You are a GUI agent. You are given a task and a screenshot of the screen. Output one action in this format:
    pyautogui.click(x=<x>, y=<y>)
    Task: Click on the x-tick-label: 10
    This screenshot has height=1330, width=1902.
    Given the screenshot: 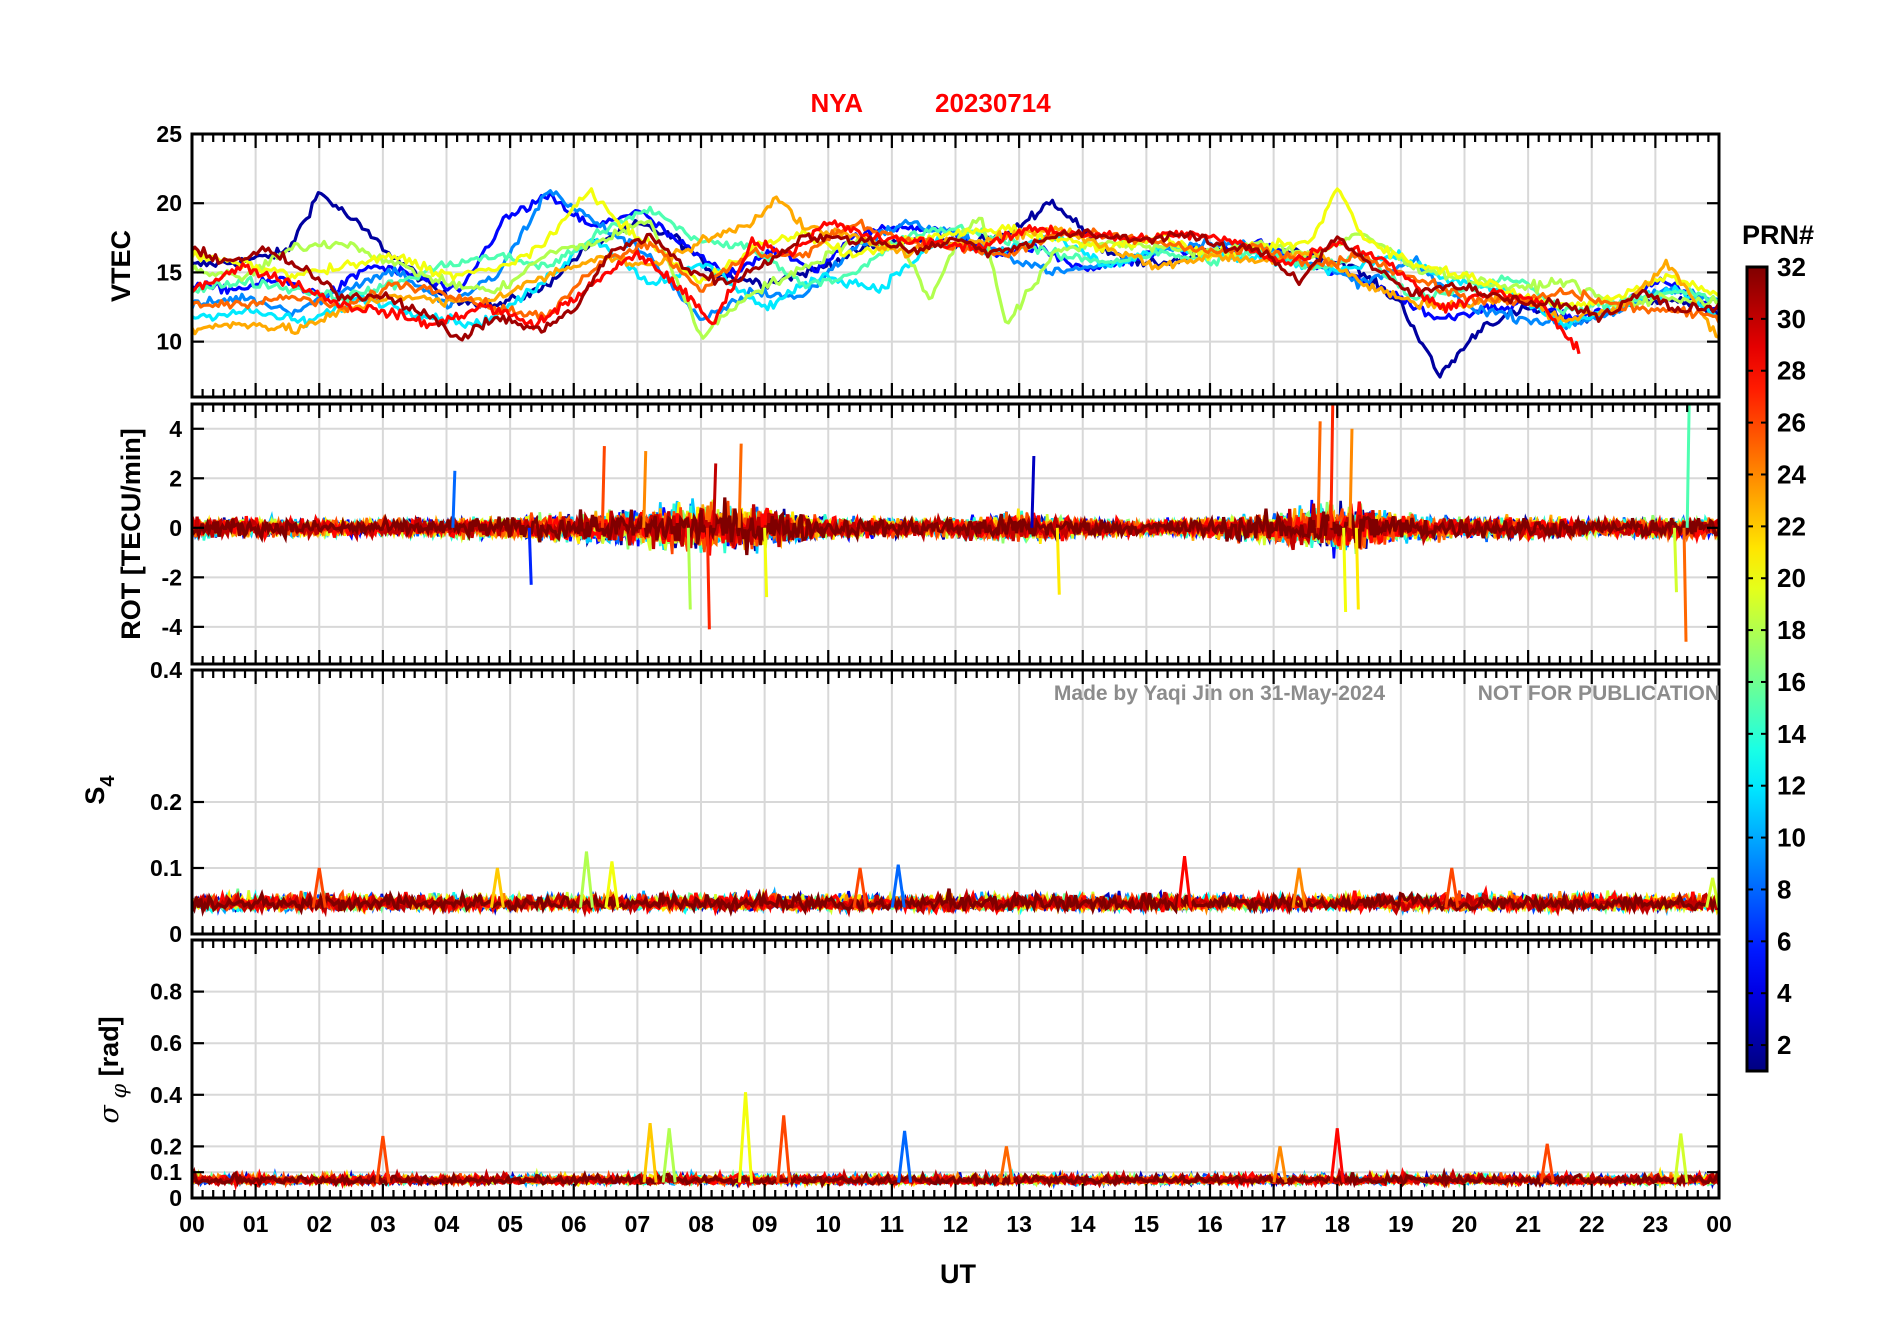 What is the action you would take?
    pyautogui.click(x=828, y=1224)
    